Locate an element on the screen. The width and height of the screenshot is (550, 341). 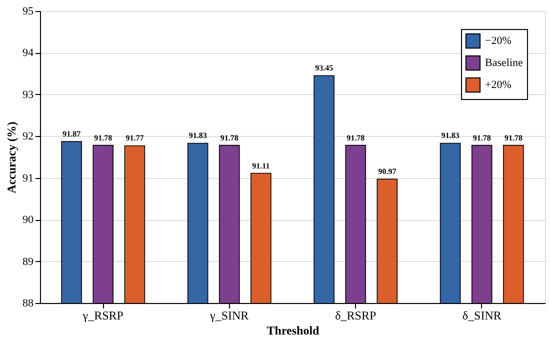
data-label: 91.77 is located at coordinates (135, 138).